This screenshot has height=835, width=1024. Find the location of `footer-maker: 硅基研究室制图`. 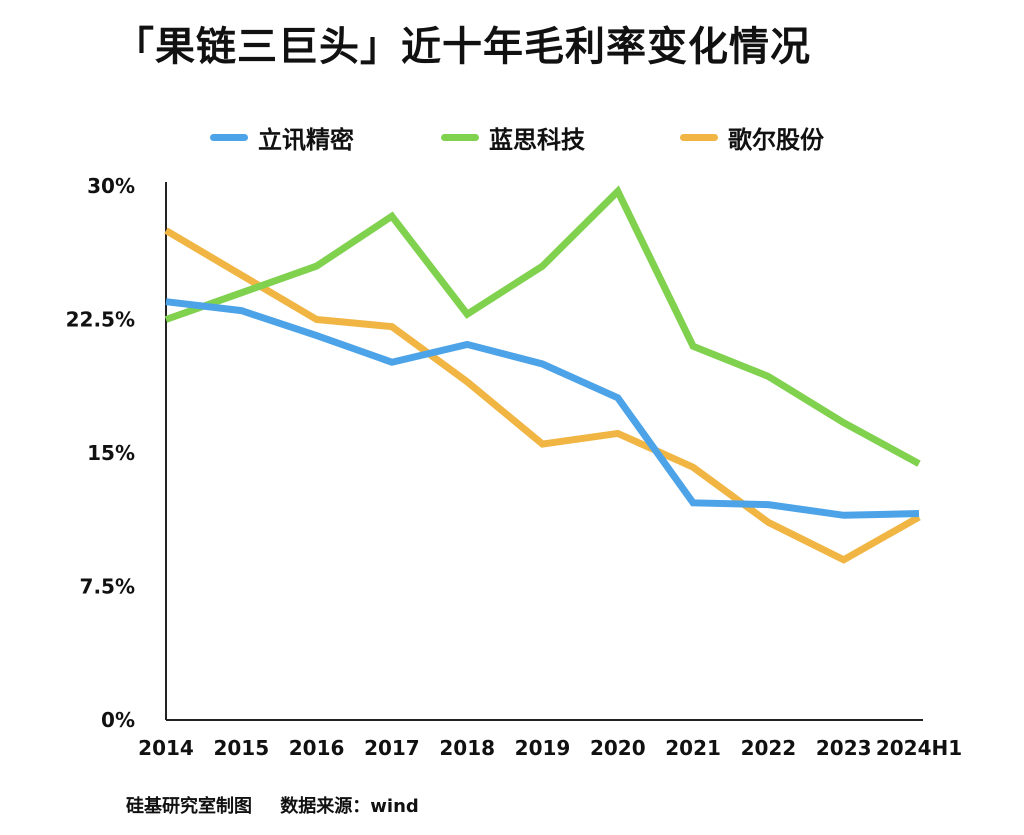

footer-maker: 硅基研究室制图 is located at coordinates (189, 806).